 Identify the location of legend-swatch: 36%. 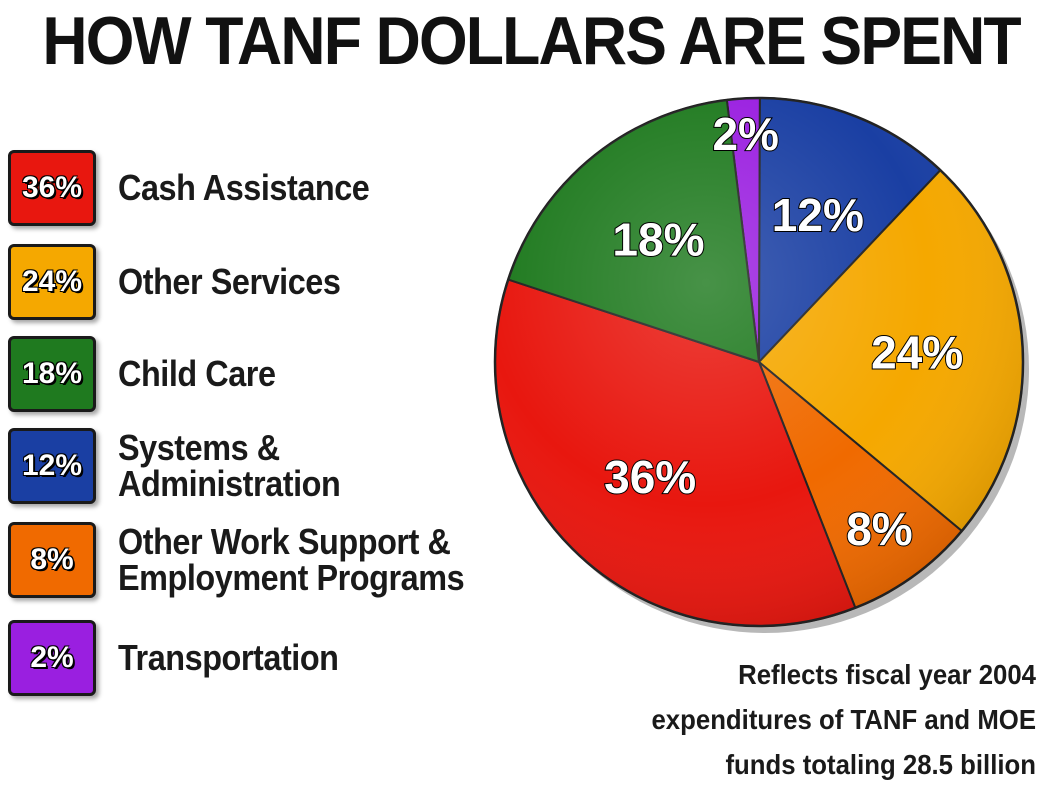
(52, 188).